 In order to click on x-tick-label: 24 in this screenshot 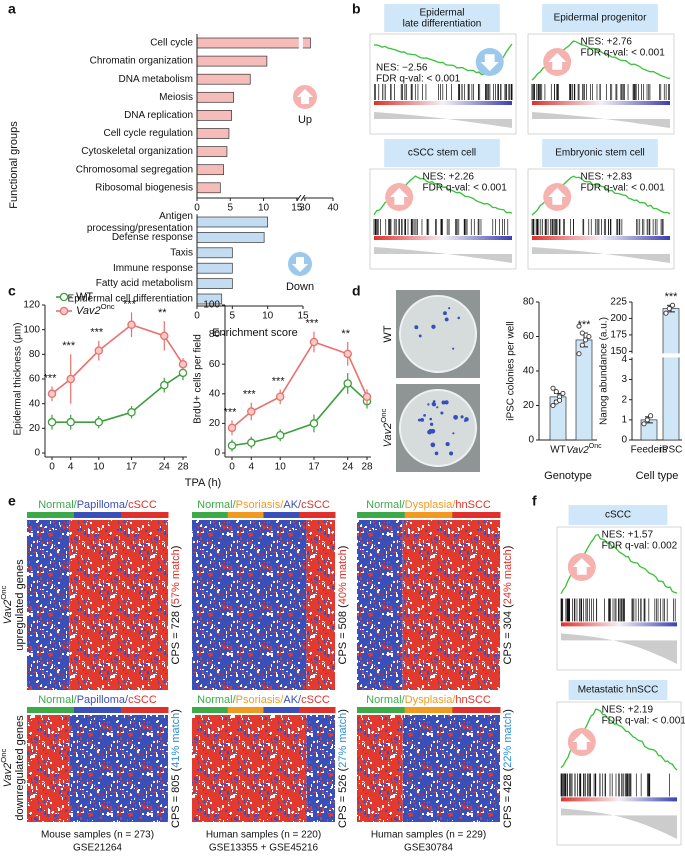, I will do `click(165, 467)`.